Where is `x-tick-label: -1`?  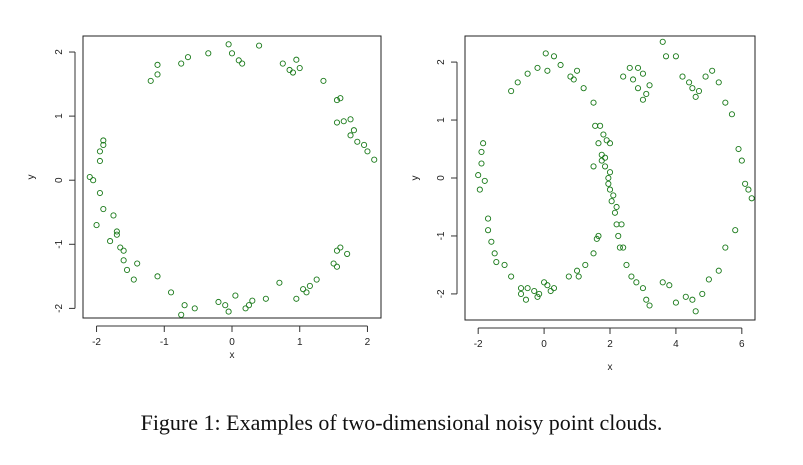
x-tick-label: -1 is located at coordinates (164, 342).